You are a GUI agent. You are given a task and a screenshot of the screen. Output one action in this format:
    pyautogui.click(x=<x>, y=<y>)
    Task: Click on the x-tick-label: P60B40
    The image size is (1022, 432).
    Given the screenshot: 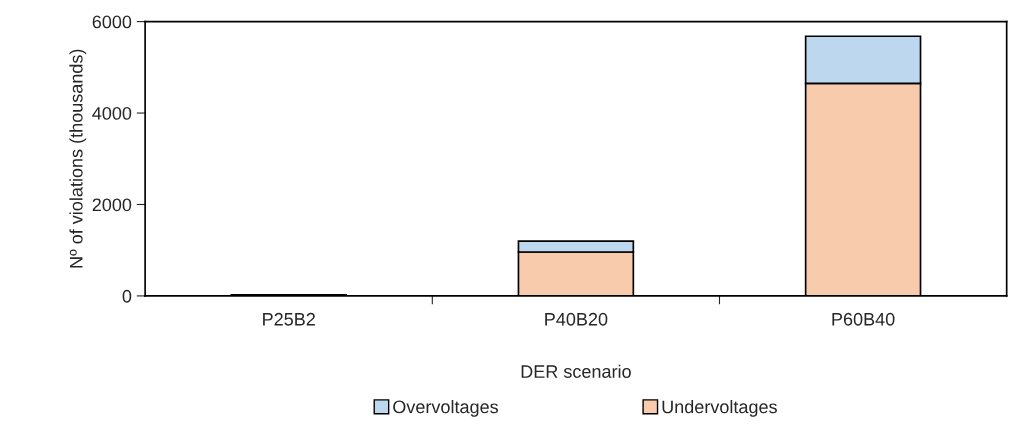 What is the action you would take?
    pyautogui.click(x=863, y=319)
    